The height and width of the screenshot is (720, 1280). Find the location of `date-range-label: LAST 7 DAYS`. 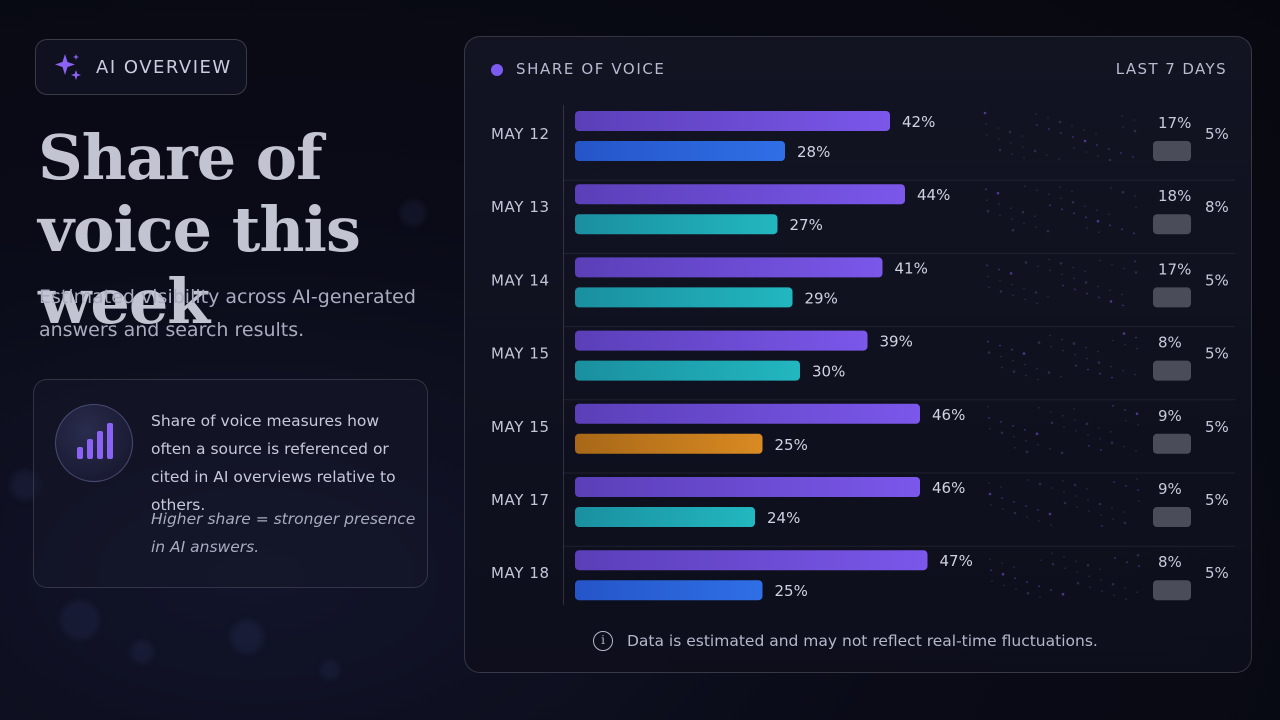

date-range-label: LAST 7 DAYS is located at coordinates (1171, 69).